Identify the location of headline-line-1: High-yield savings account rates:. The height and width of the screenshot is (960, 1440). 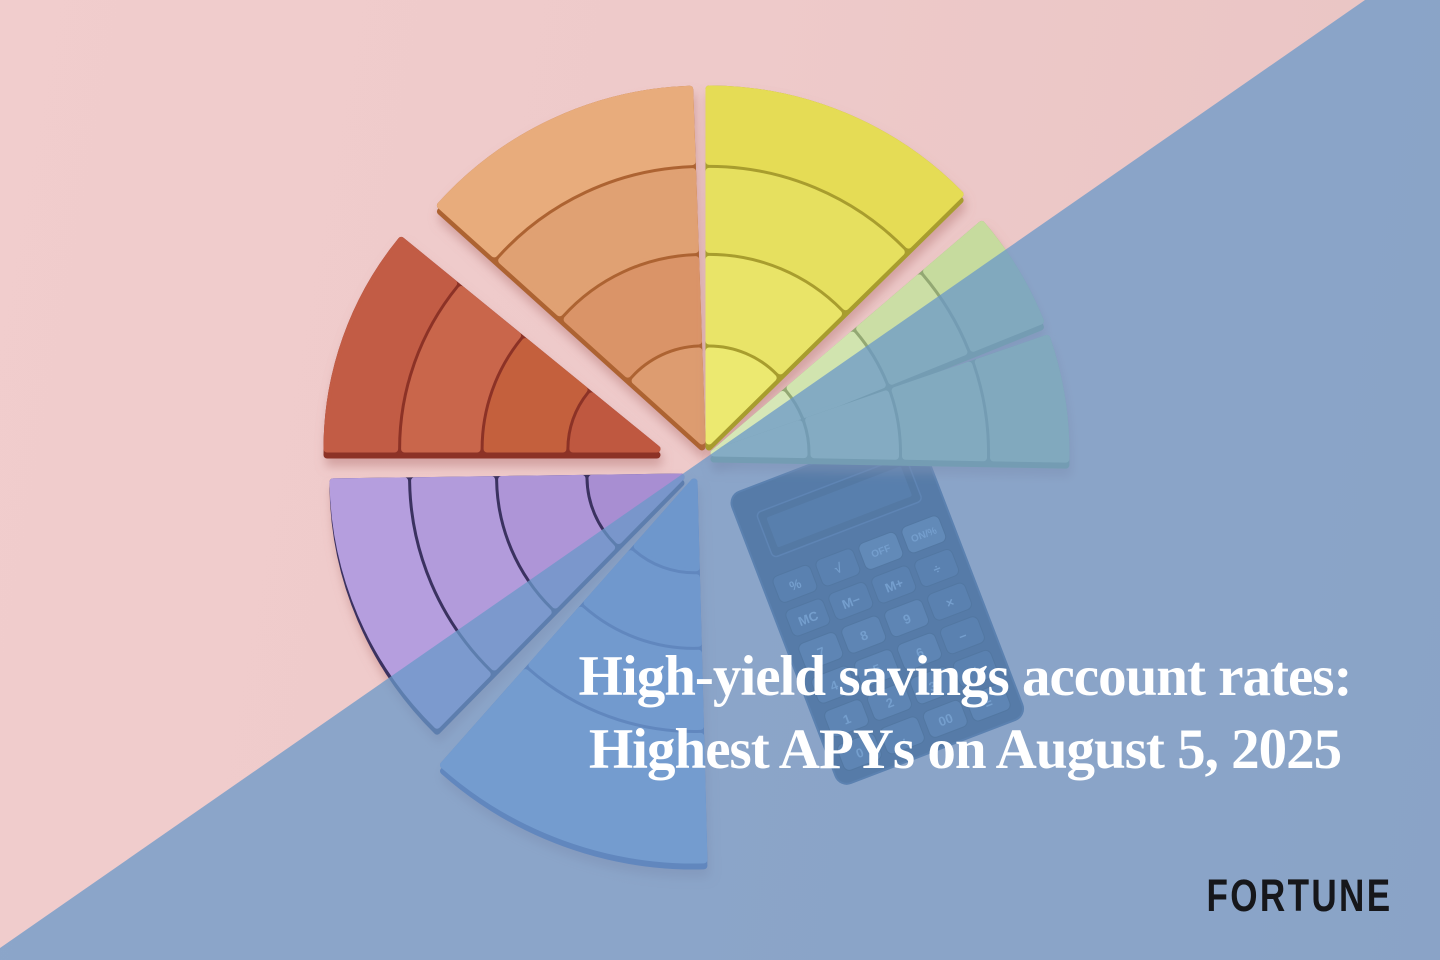
(965, 676).